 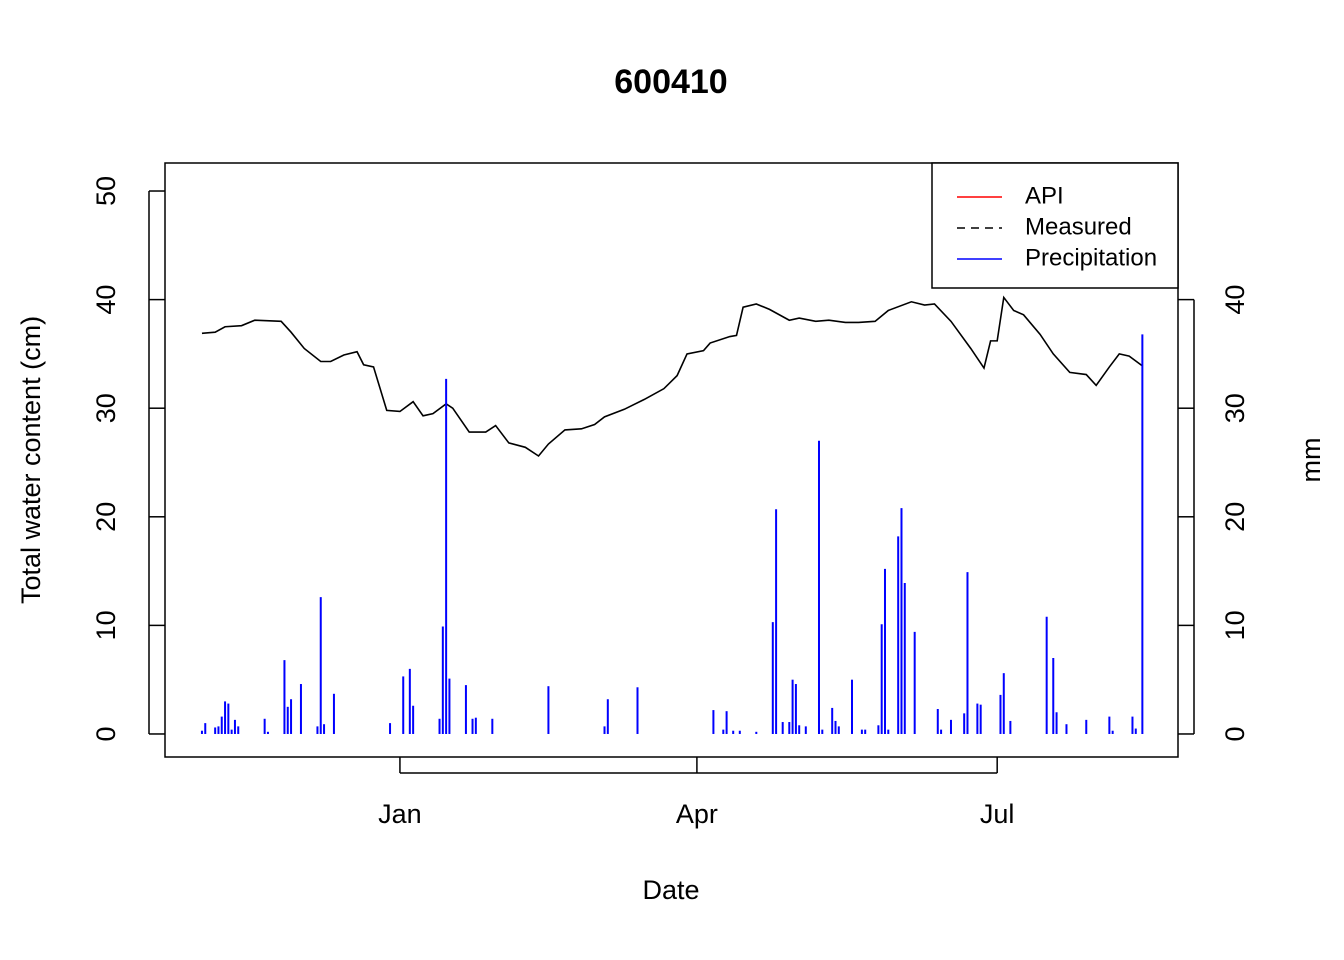 What do you see at coordinates (31, 460) in the screenshot?
I see `y-axis-label: Total water content (cm)` at bounding box center [31, 460].